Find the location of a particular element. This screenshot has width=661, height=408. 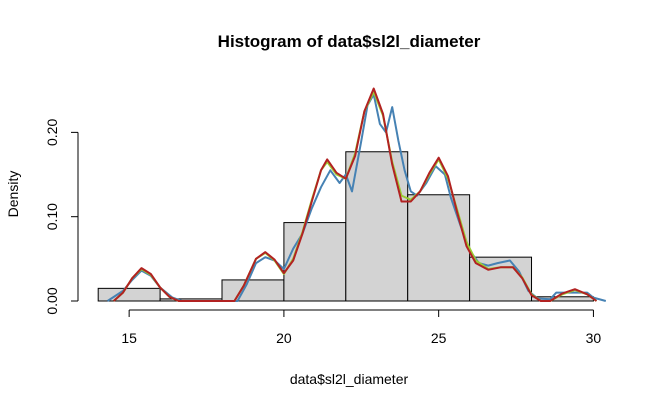

x-axis: 15 20 25 30 is located at coordinates (361, 327).